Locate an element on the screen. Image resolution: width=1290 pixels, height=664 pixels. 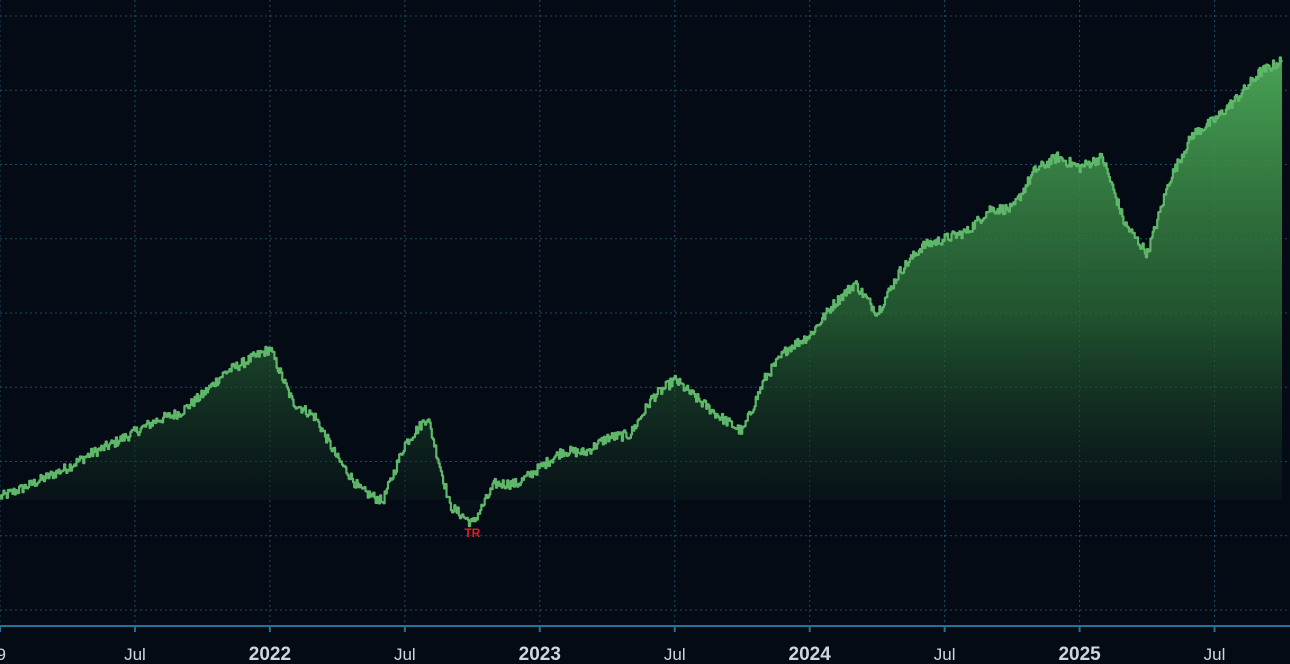
x-tick-label: 2024 is located at coordinates (810, 654).